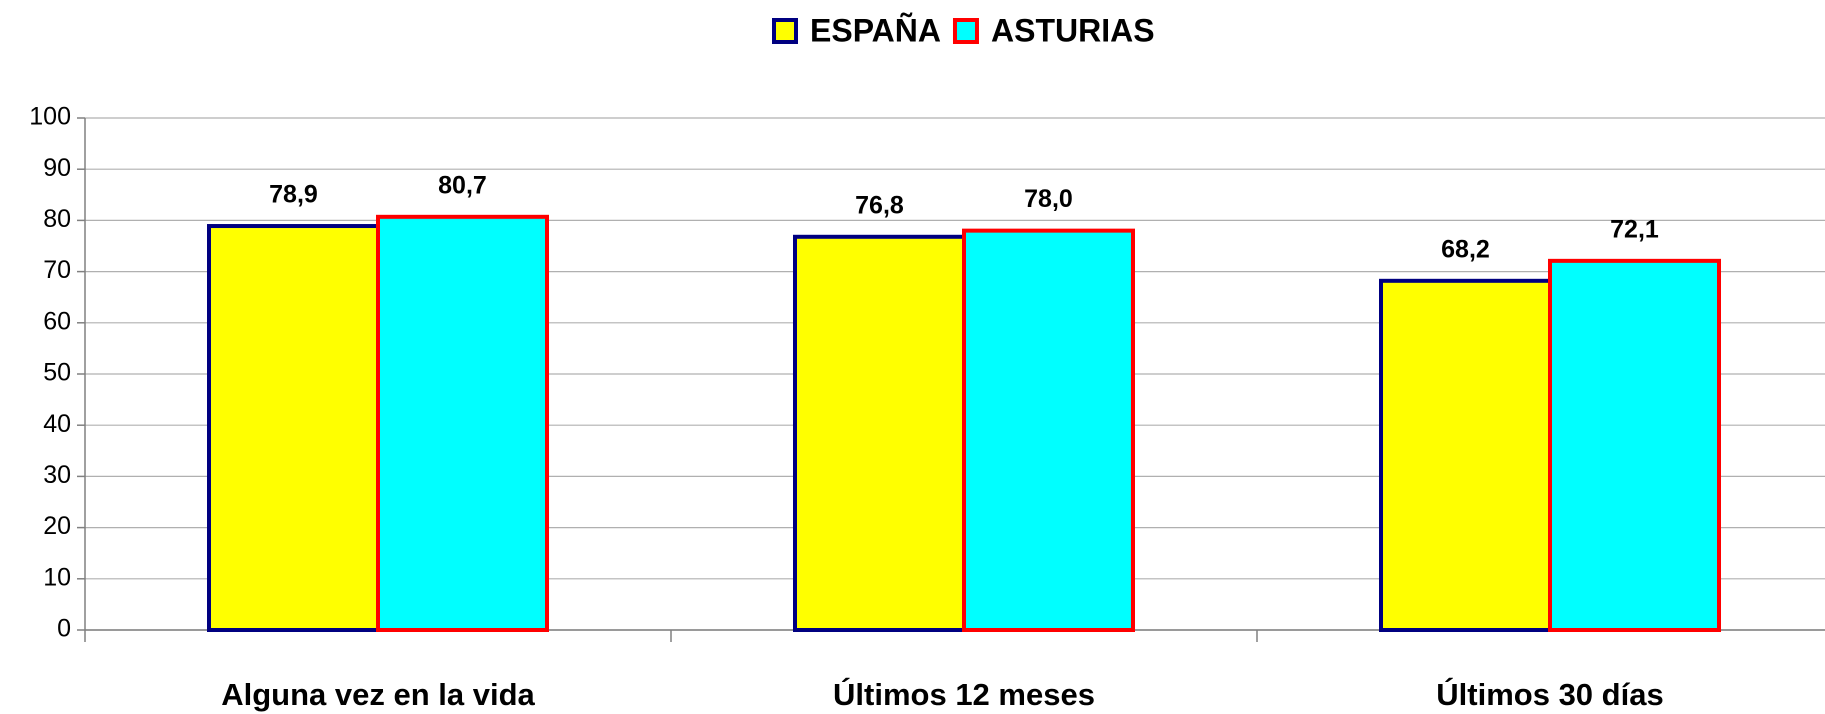  What do you see at coordinates (1465, 249) in the screenshot?
I see `data-label: 68,2` at bounding box center [1465, 249].